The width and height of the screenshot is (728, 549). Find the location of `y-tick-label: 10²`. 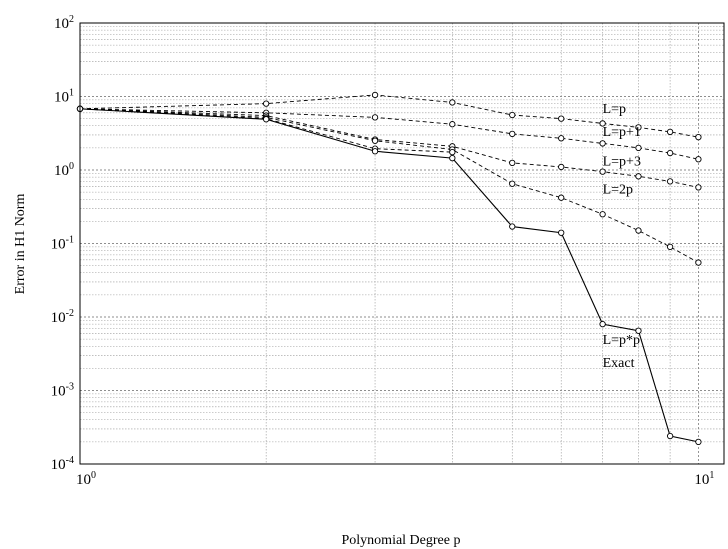

y-tick-label: 10² is located at coordinates (64, 23).